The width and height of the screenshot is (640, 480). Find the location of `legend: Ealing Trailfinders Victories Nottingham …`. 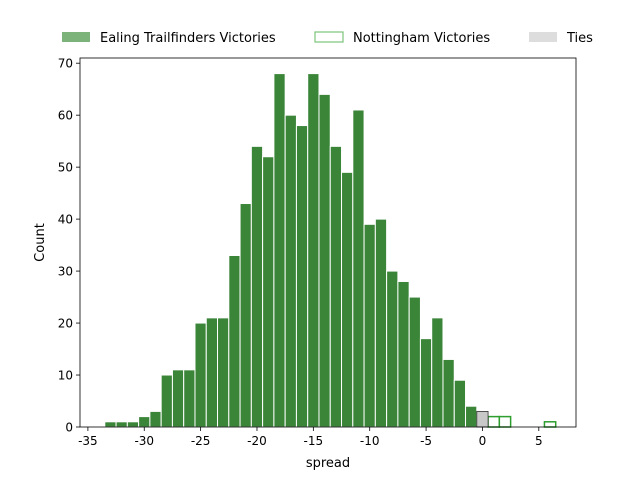

legend: Ealing Trailfinders Victories Nottingham … is located at coordinates (327, 38).